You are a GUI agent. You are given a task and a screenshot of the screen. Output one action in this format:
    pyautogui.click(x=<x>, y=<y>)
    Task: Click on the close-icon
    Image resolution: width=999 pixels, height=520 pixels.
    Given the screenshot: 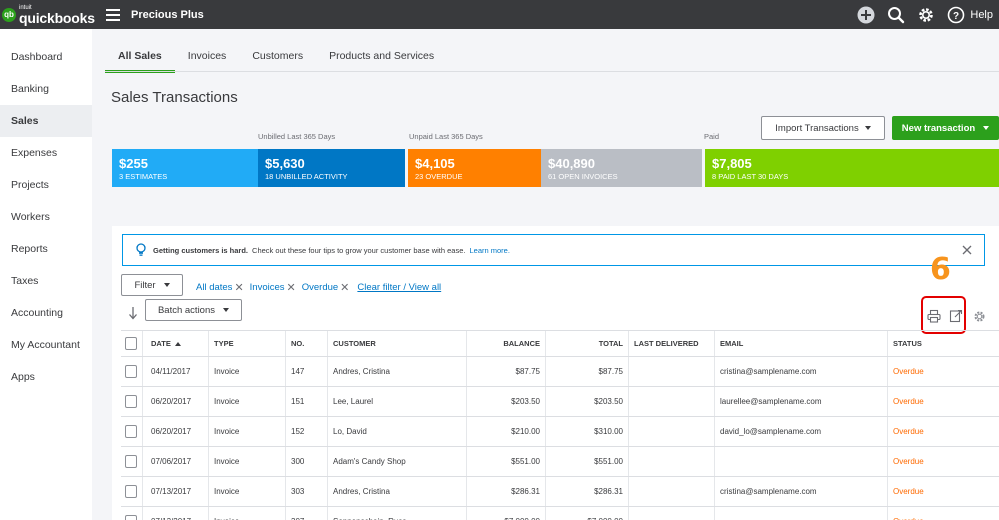 What is the action you would take?
    pyautogui.click(x=967, y=250)
    